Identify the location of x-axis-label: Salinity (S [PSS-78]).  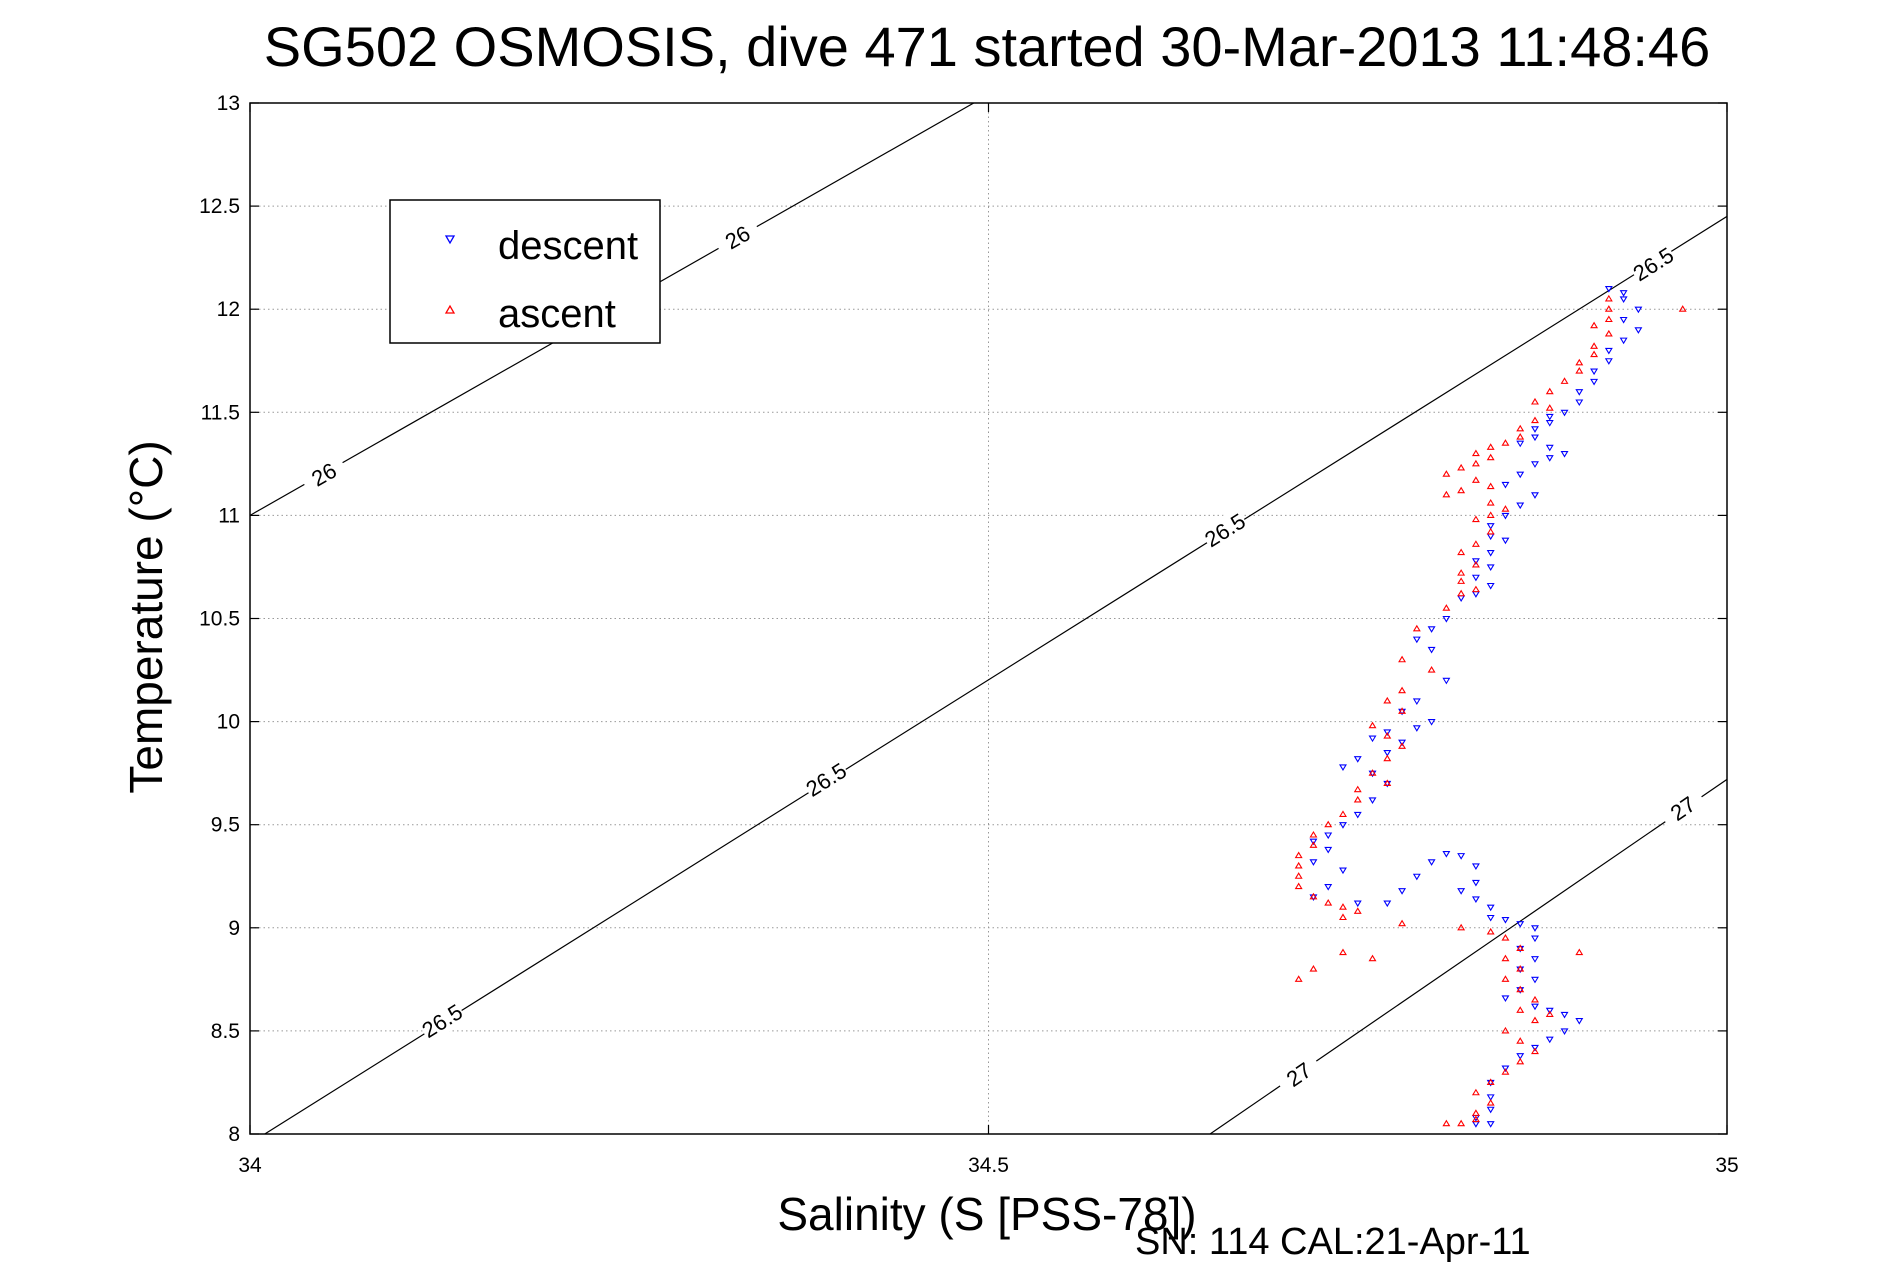
(986, 1214).